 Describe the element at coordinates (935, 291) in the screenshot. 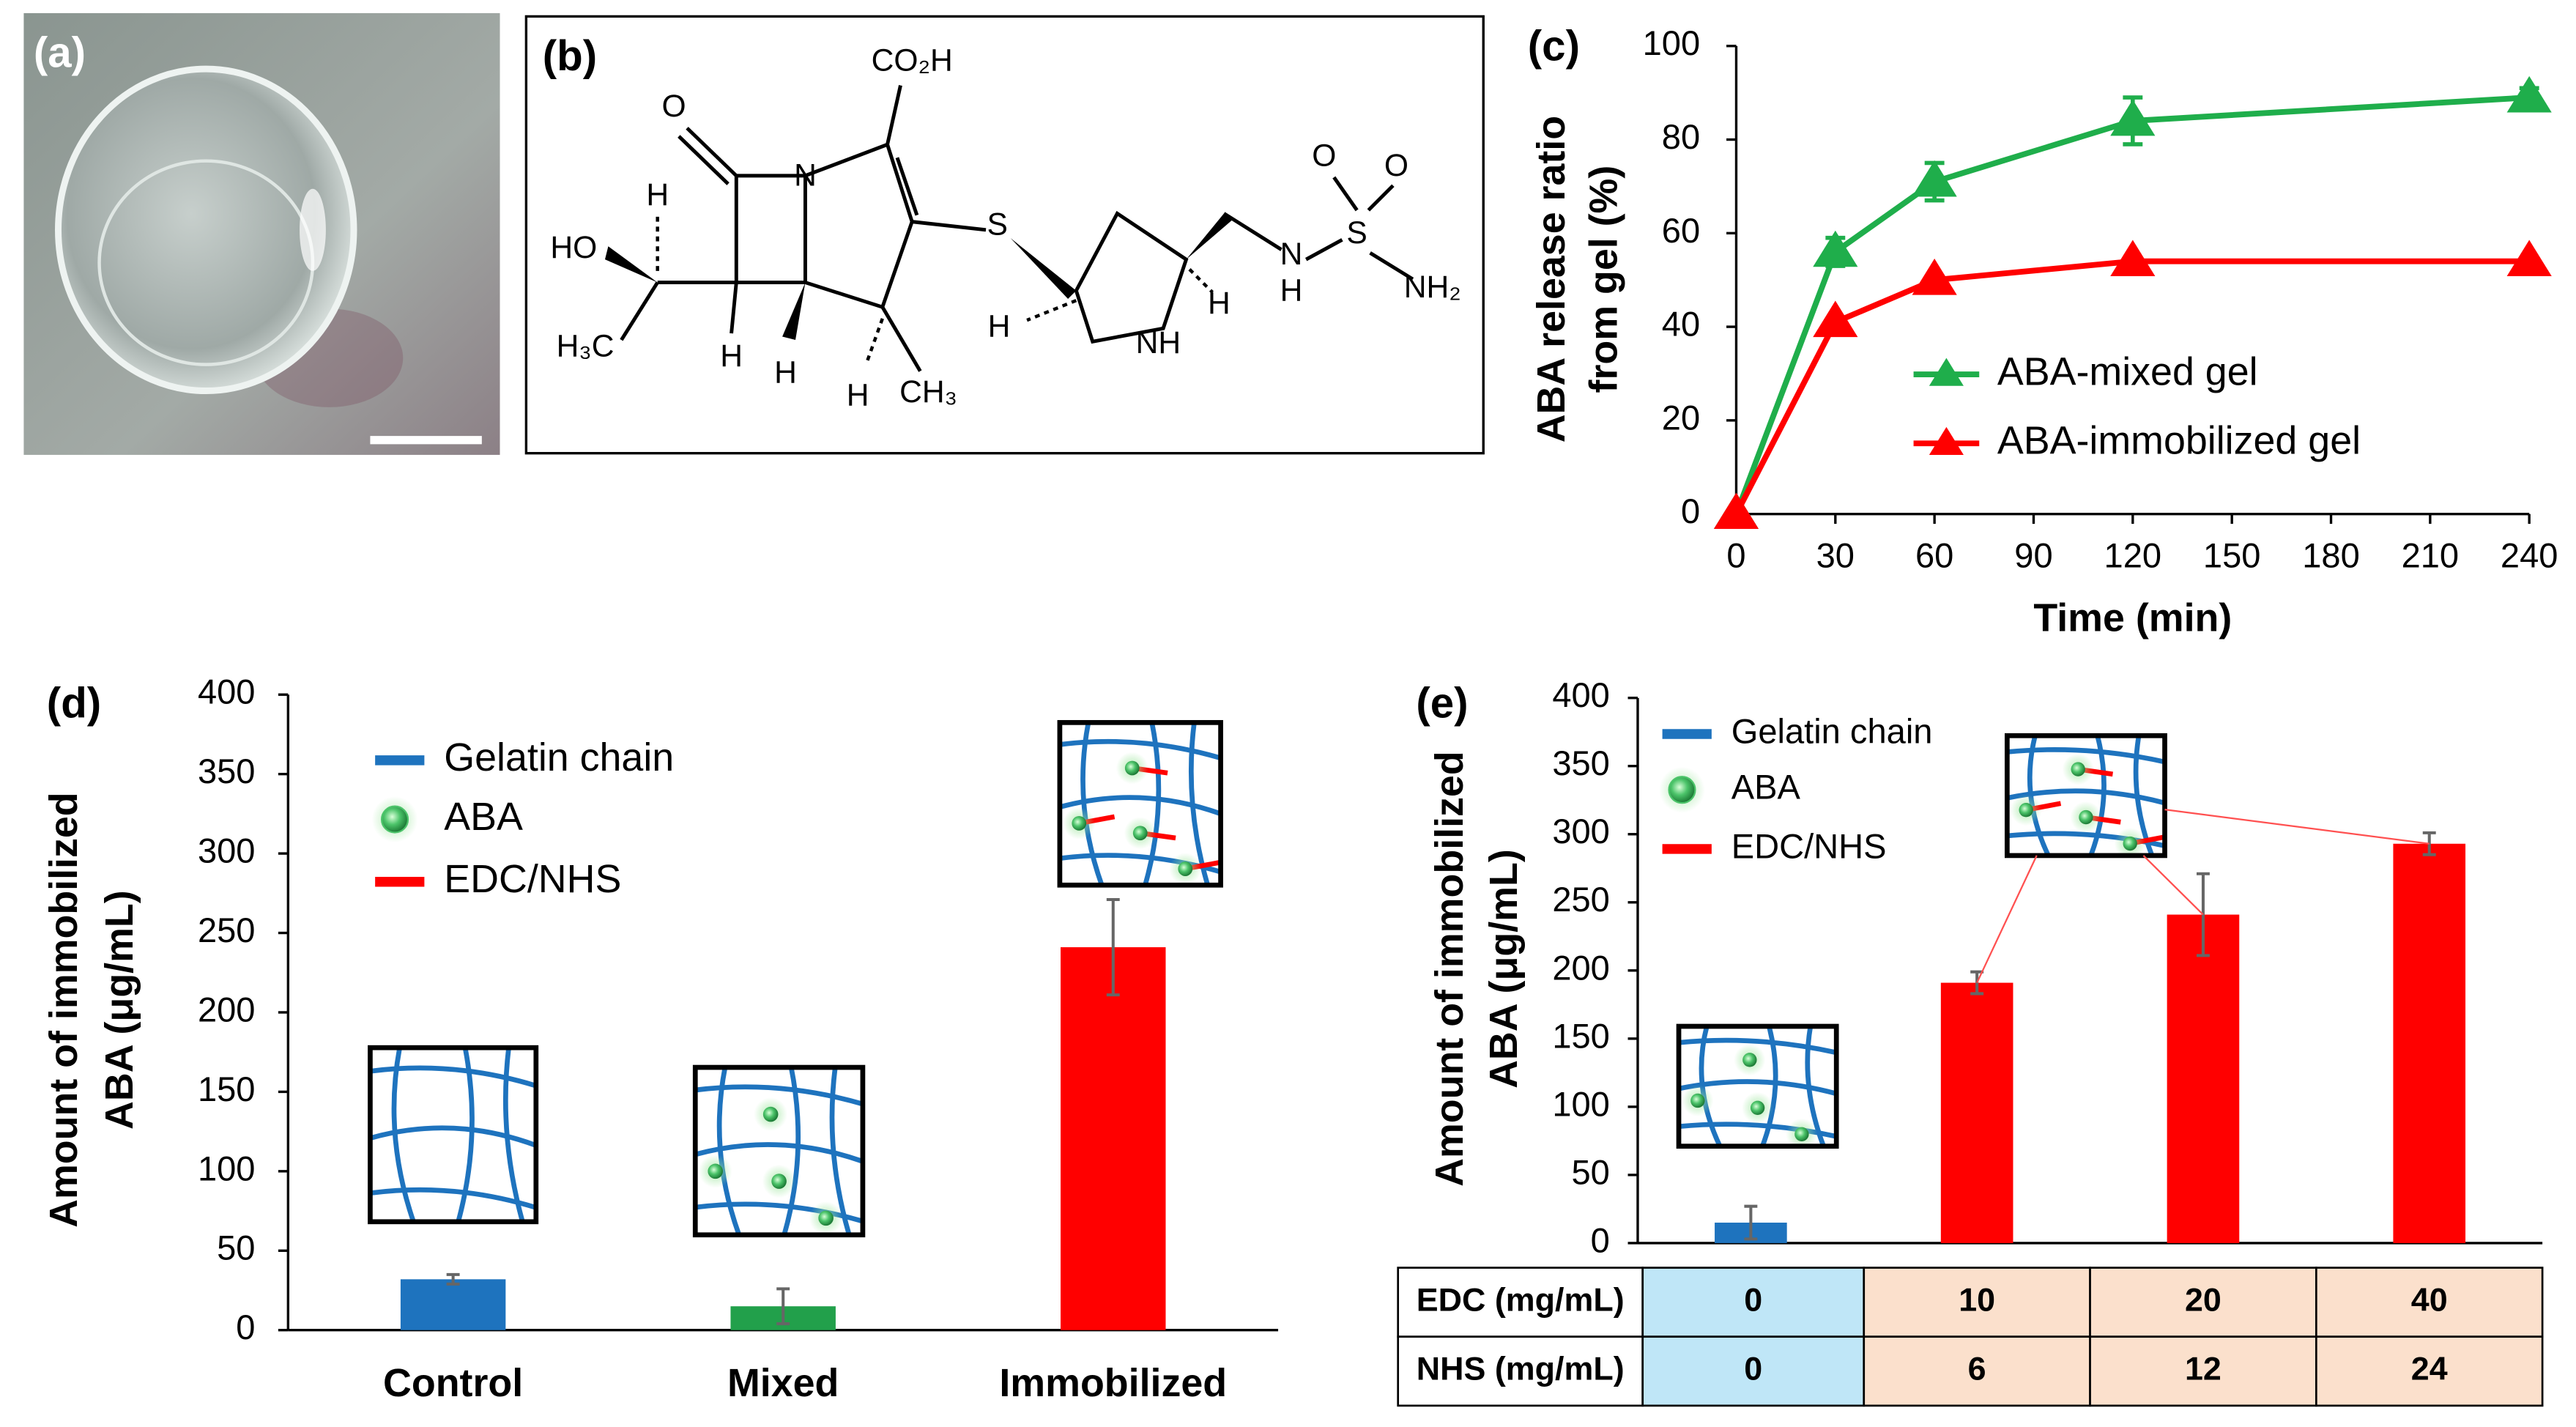

I see `hash-bonds` at that location.